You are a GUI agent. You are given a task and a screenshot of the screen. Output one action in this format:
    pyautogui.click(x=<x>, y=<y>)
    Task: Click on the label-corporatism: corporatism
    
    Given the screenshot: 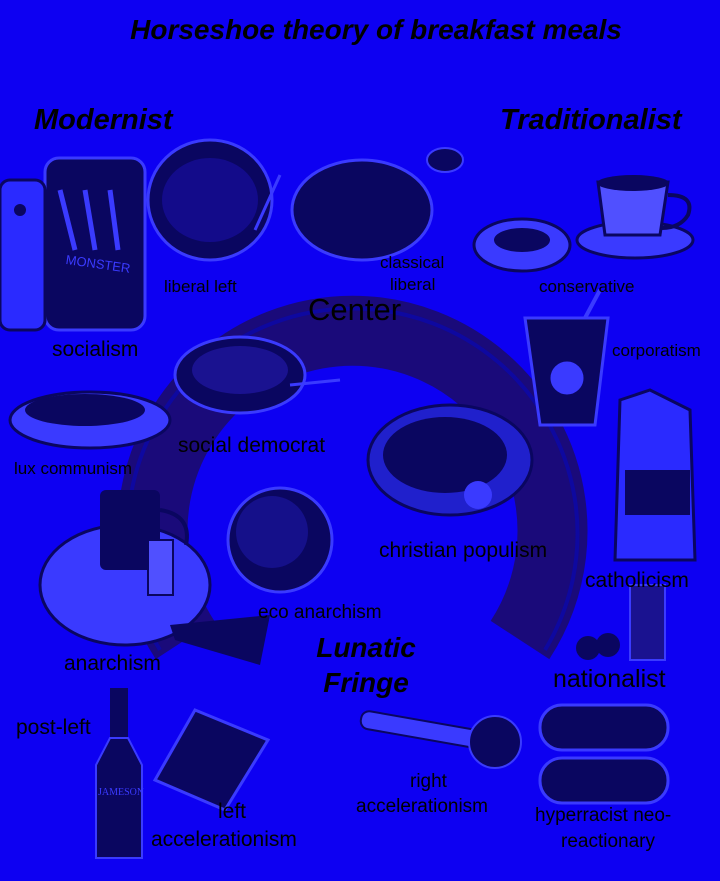 What is the action you would take?
    pyautogui.click(x=656, y=350)
    